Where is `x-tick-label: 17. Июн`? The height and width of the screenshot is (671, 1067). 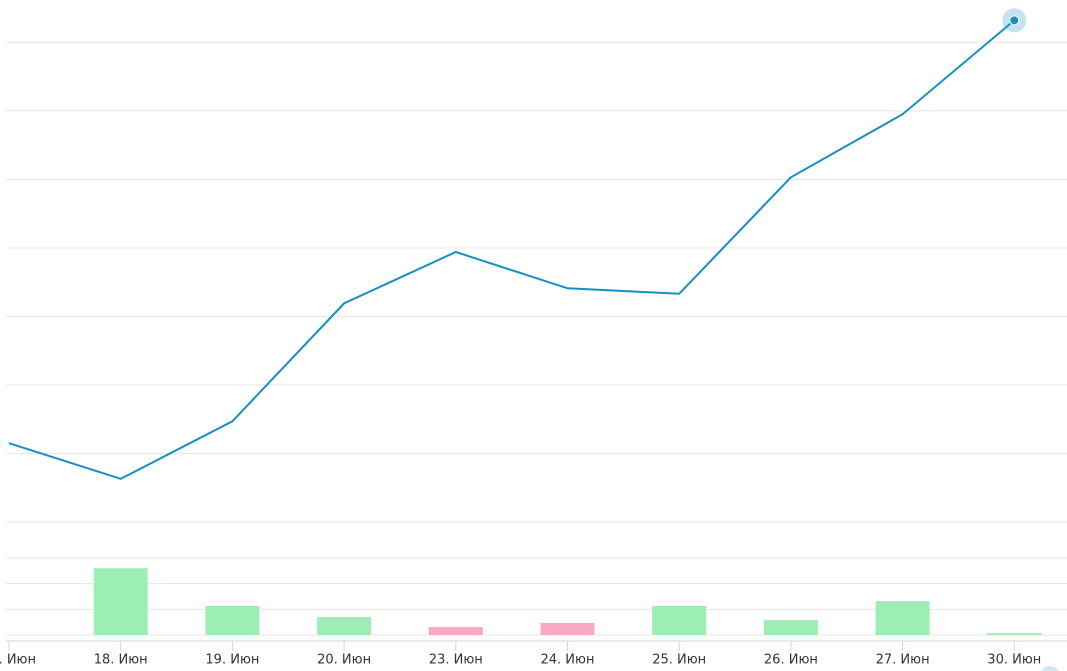 x-tick-label: 17. Июн is located at coordinates (18, 660).